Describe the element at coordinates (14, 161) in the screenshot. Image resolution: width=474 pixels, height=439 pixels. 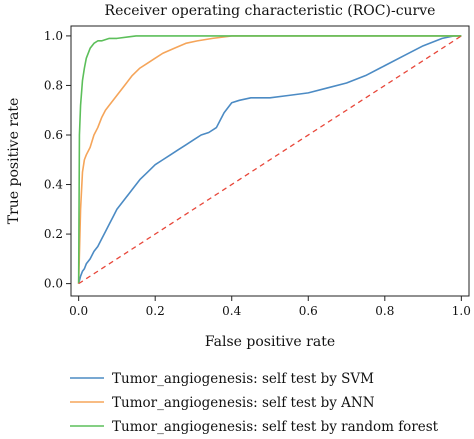
I see `y-axis-title: True positive rate` at that location.